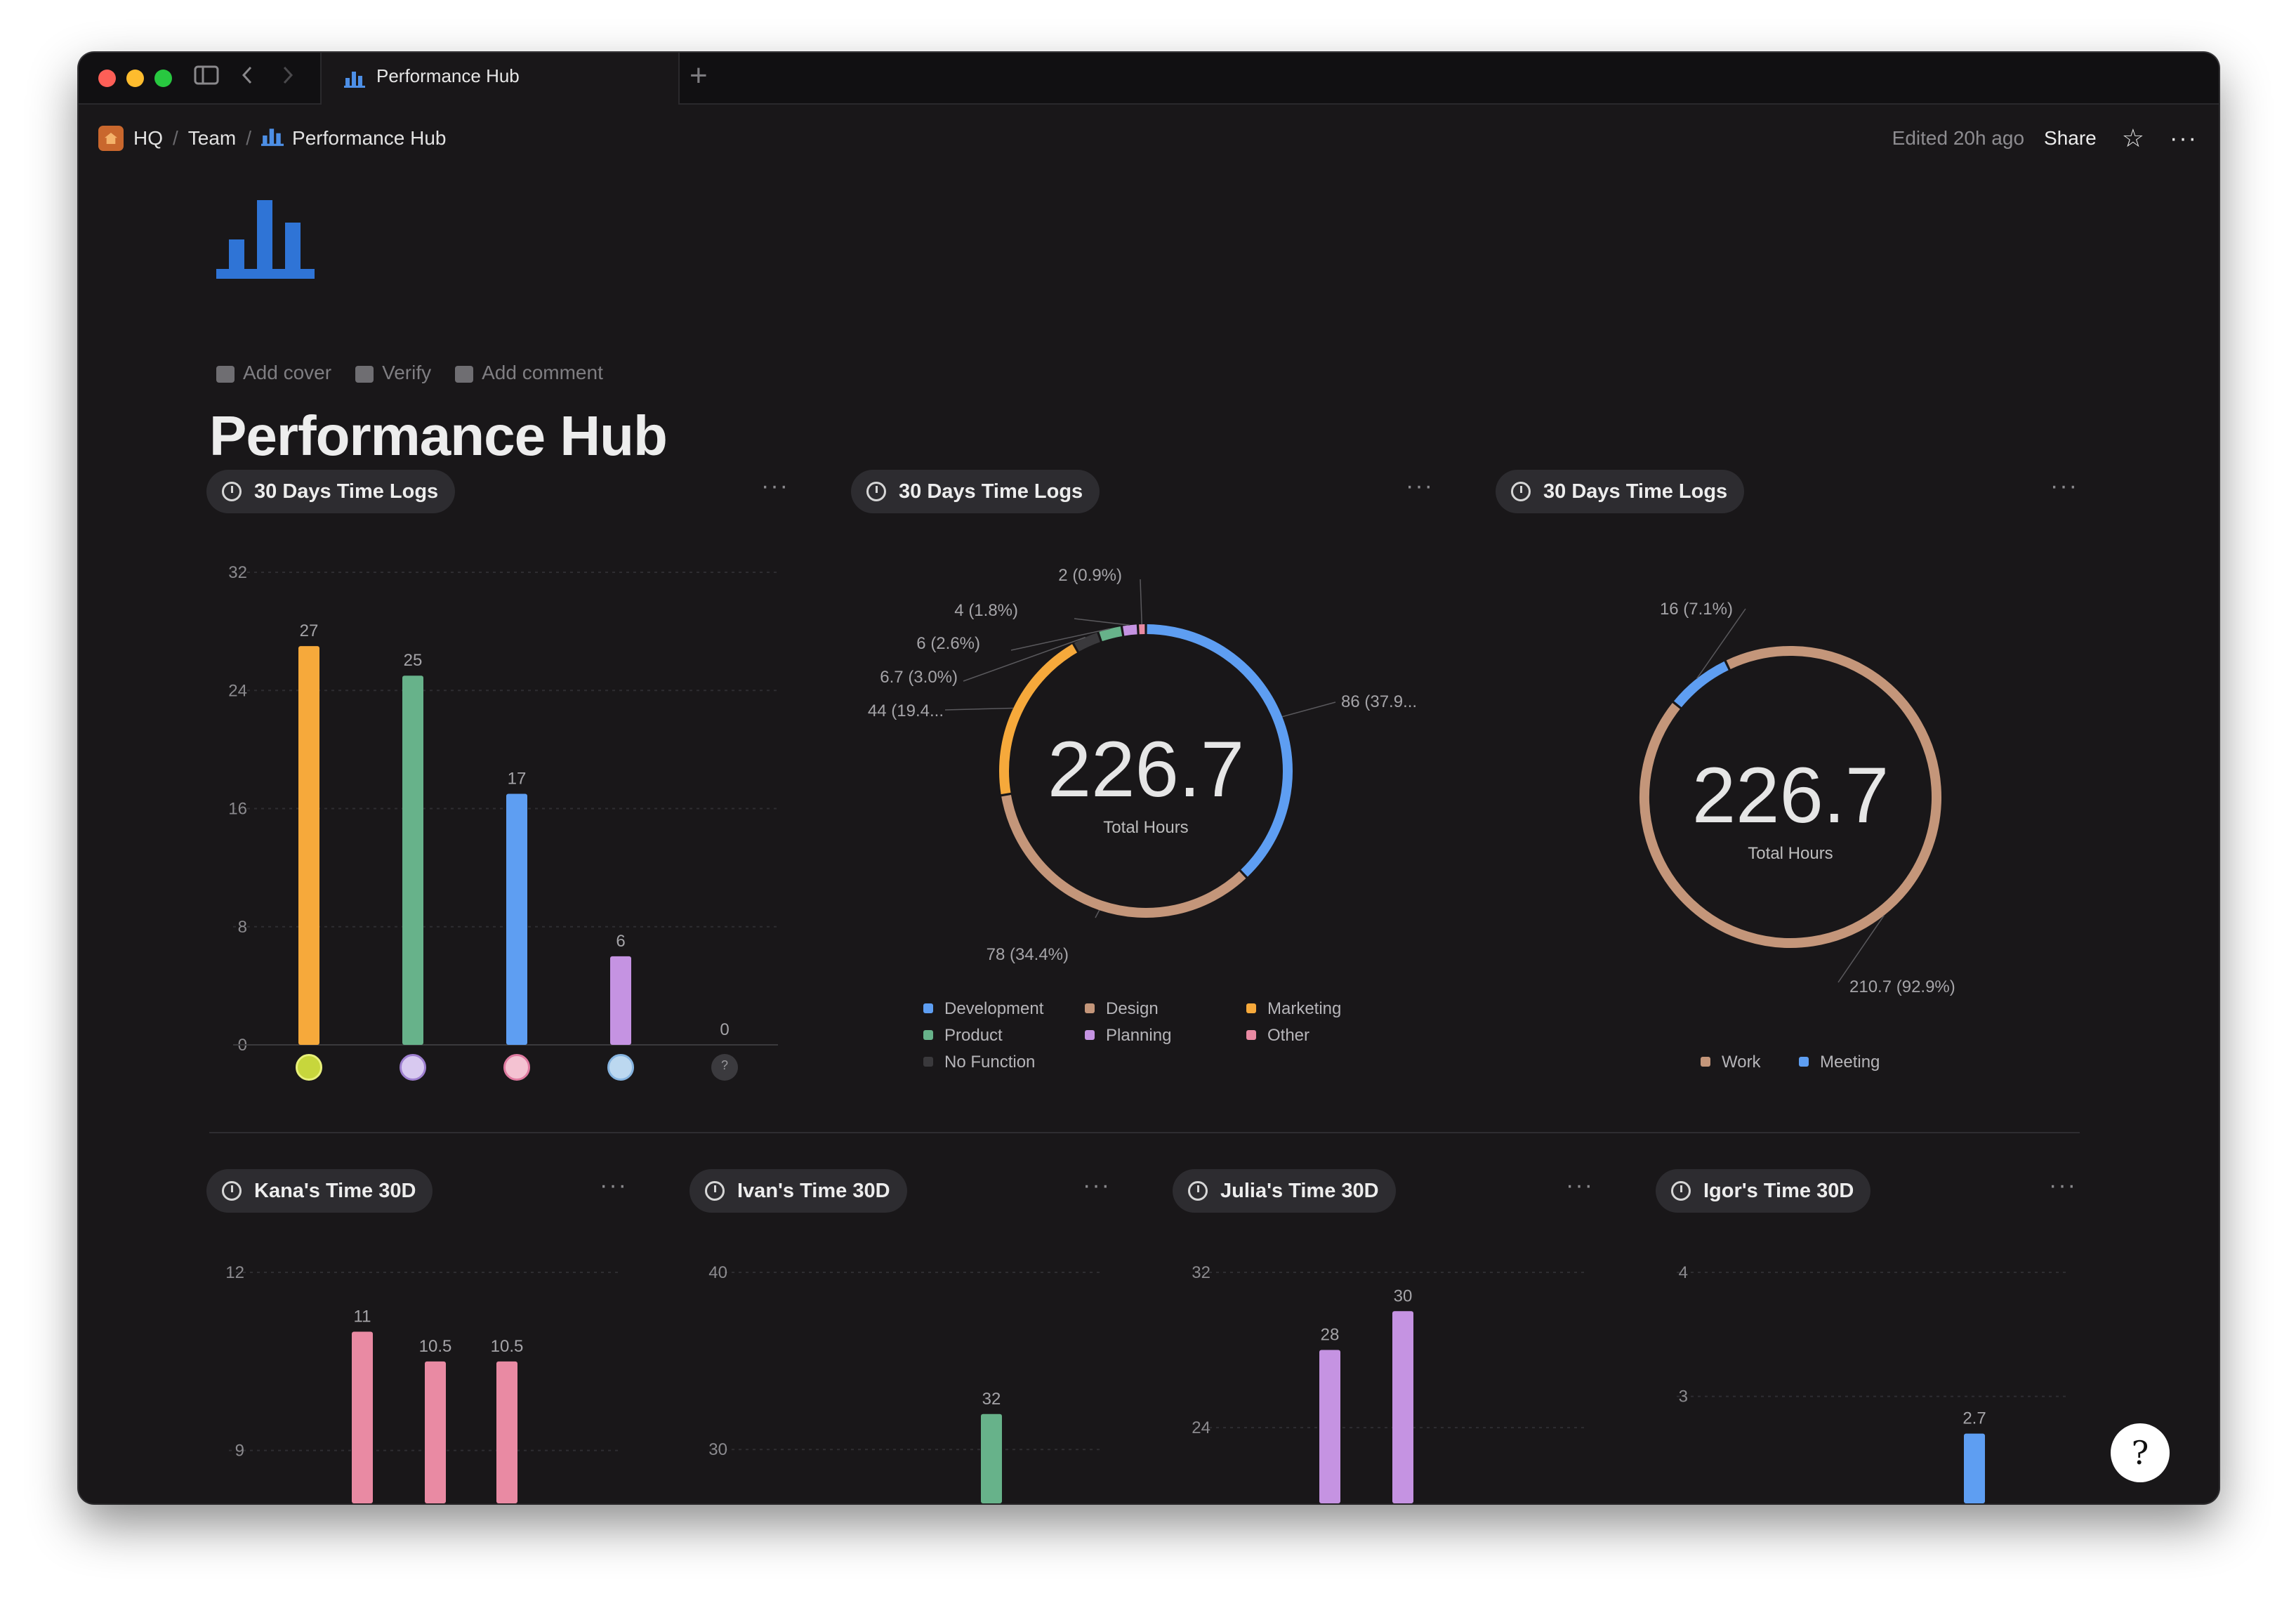  Describe the element at coordinates (1902, 986) in the screenshot. I see `slice-label: 210.7 (92.9%)` at that location.